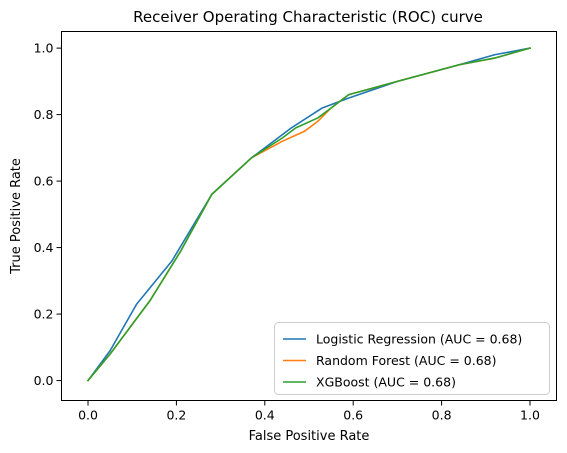 This screenshot has width=567, height=453. Describe the element at coordinates (406, 360) in the screenshot. I see `legend-label: Random Forest (AUC = 0.68)` at that location.